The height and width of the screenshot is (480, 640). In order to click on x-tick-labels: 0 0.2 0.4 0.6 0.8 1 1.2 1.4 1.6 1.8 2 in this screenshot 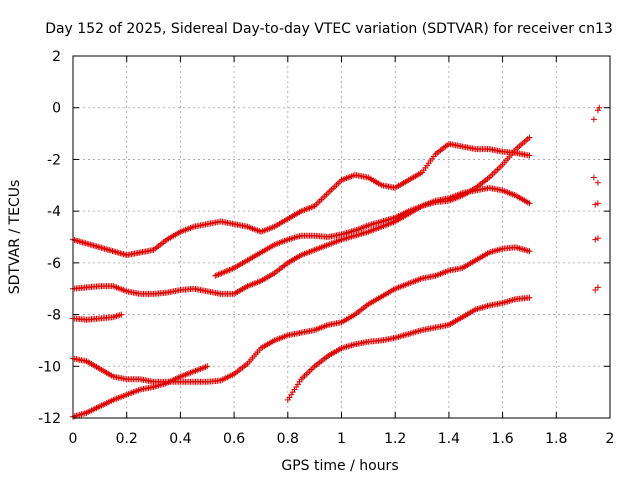, I will do `click(342, 439)`.